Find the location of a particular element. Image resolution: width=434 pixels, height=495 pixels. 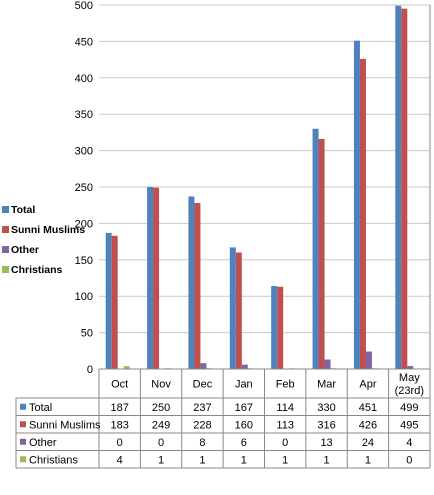

x-tick-label: Nov is located at coordinates (161, 385).